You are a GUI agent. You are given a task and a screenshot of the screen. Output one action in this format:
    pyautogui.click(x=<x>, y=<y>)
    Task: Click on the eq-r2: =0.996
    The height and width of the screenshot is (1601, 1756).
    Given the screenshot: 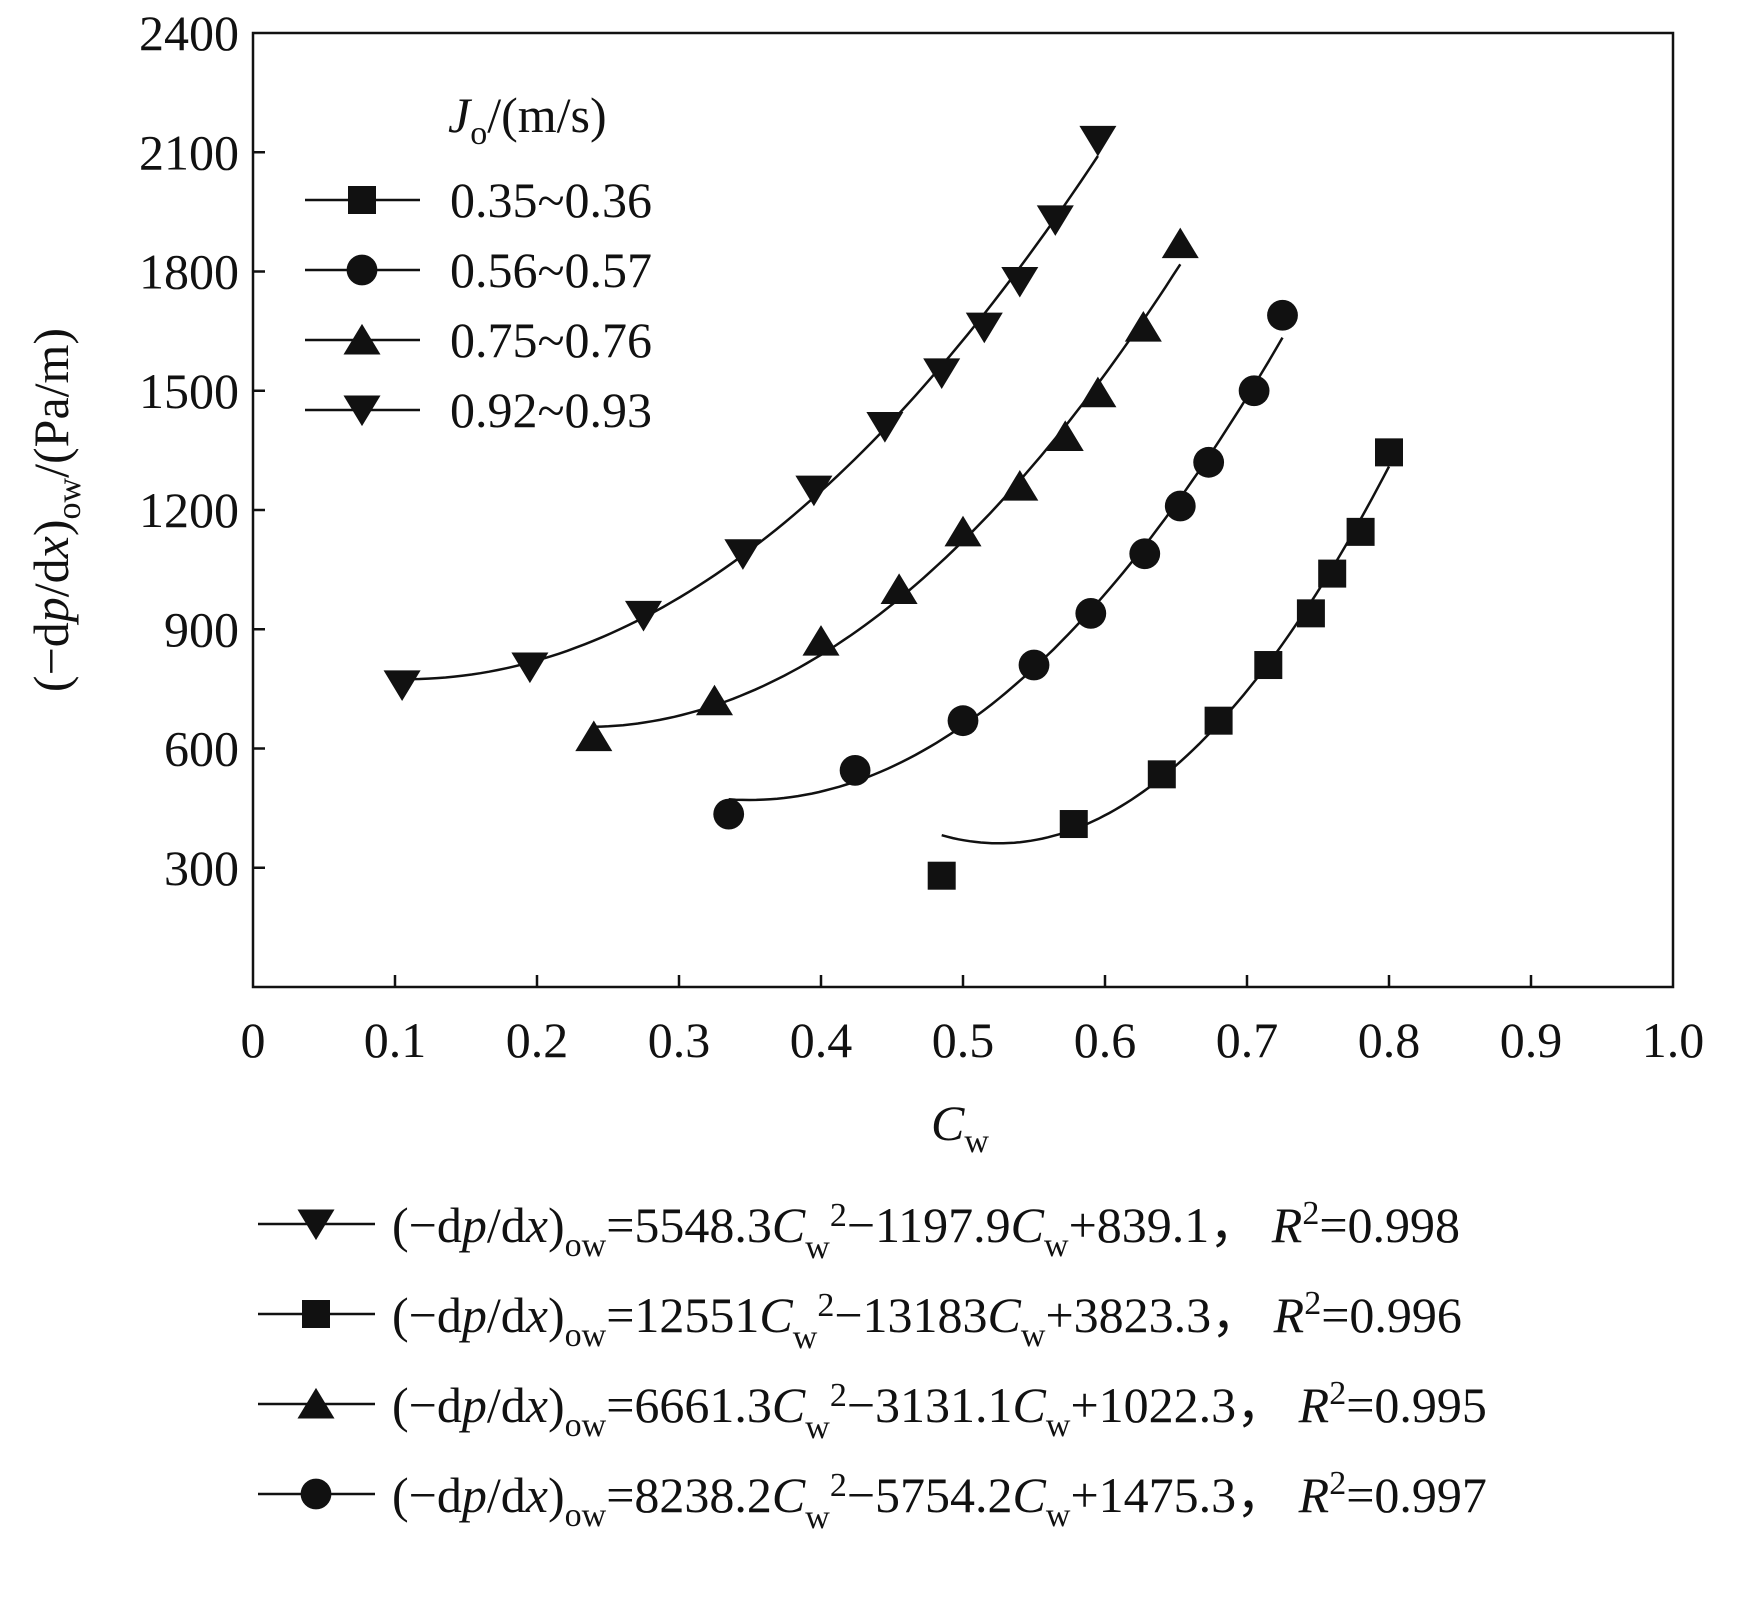 What is the action you would take?
    pyautogui.click(x=1391, y=1315)
    